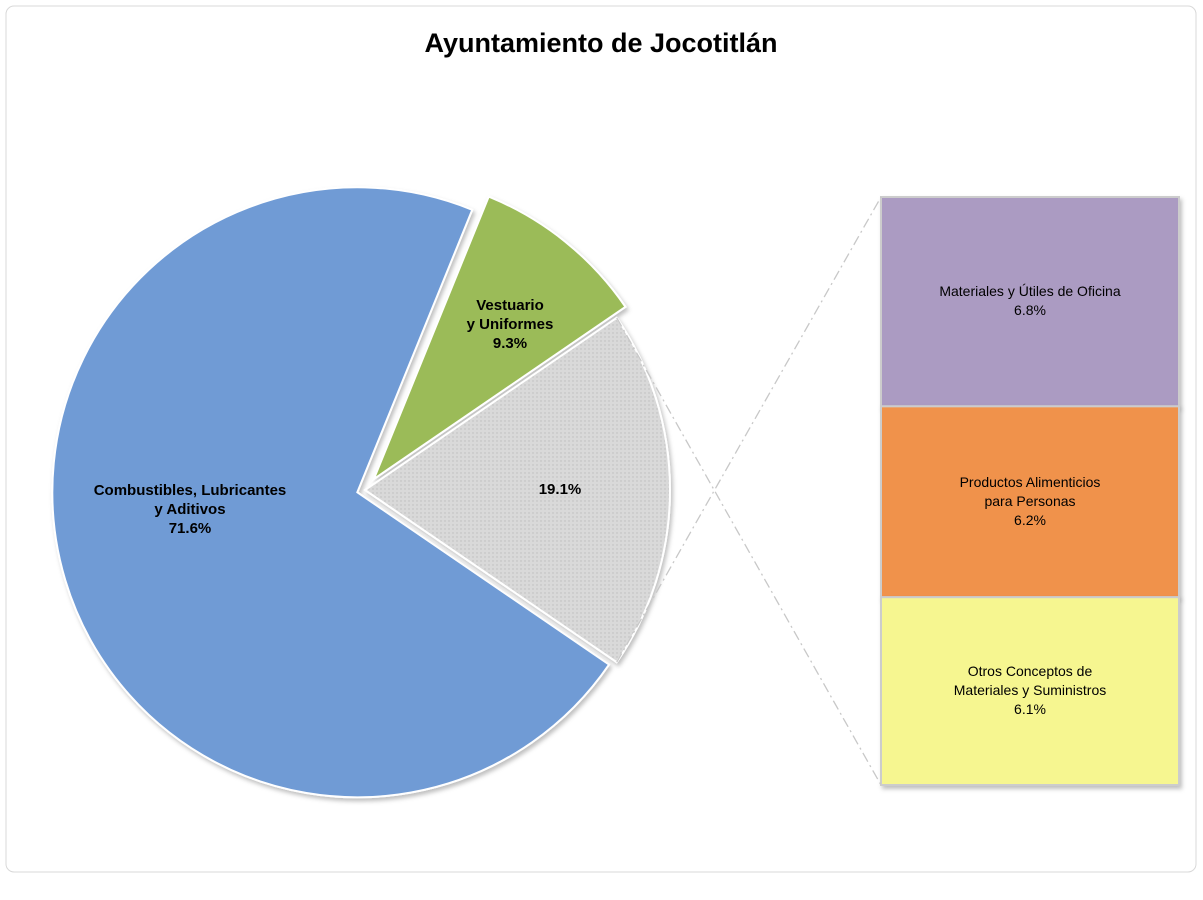 This screenshot has width=1203, height=900. I want to click on label-line: Materiales y Suministros, so click(1030, 690).